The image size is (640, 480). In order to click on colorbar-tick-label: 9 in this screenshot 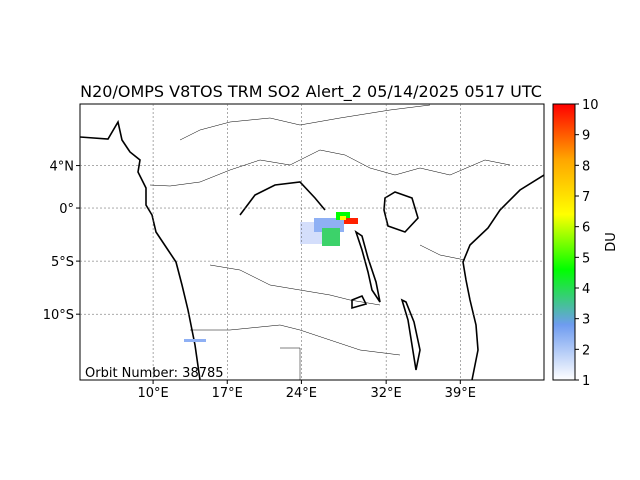, I will do `click(586, 136)`.